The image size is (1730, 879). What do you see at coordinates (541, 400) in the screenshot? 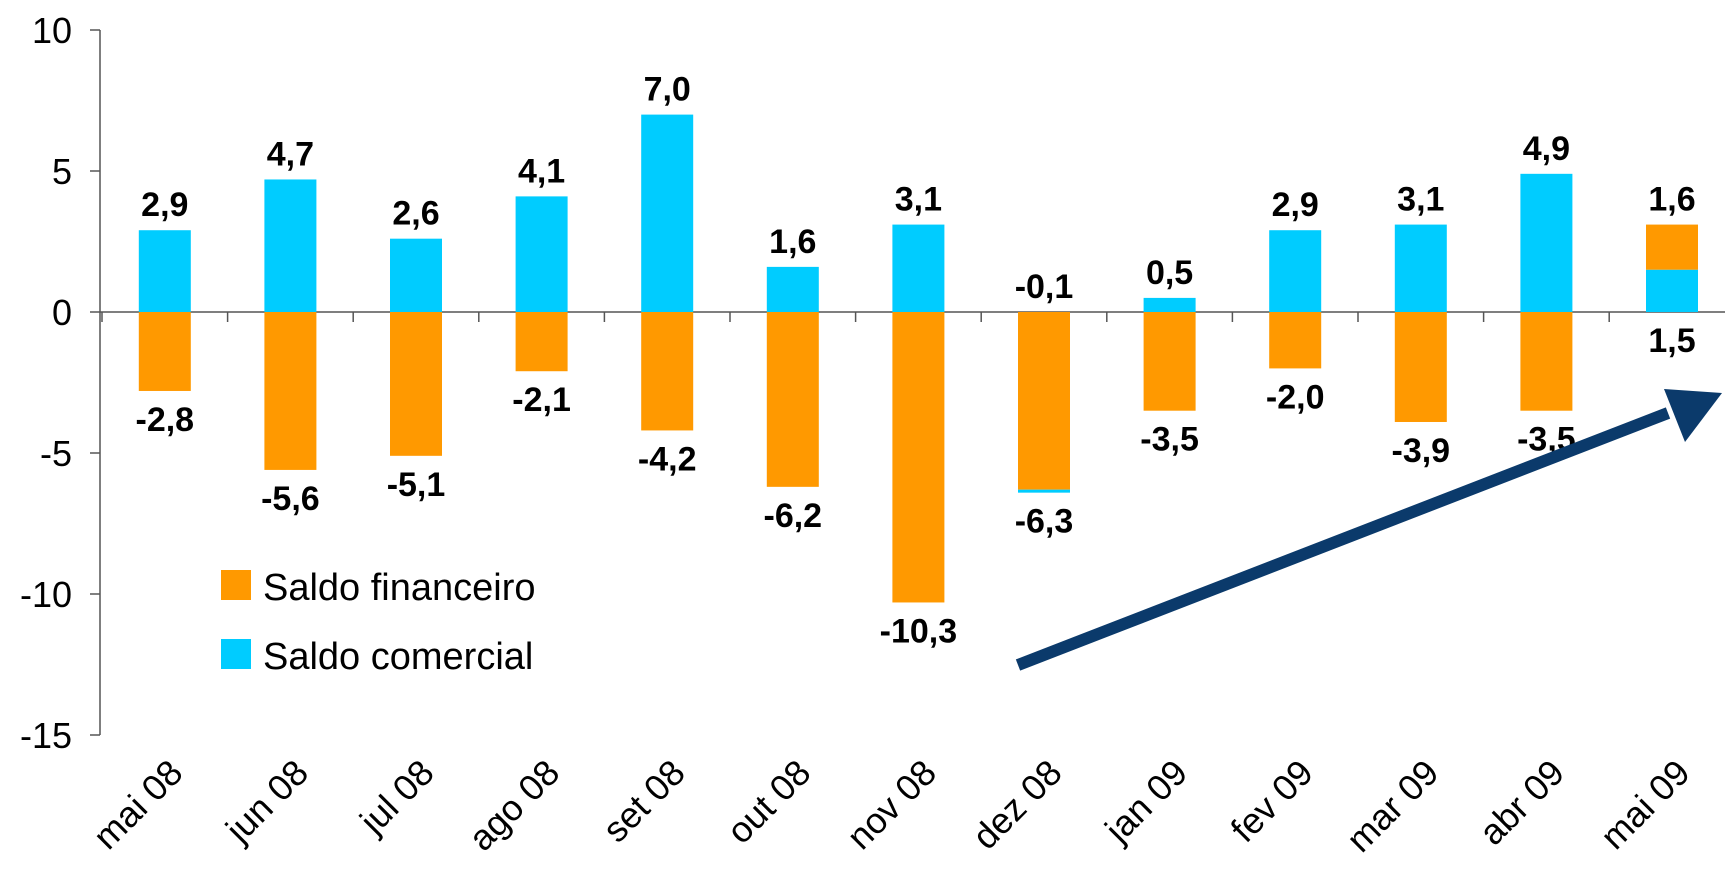
I see `data-label-saldo-financeiro: -2,1` at bounding box center [541, 400].